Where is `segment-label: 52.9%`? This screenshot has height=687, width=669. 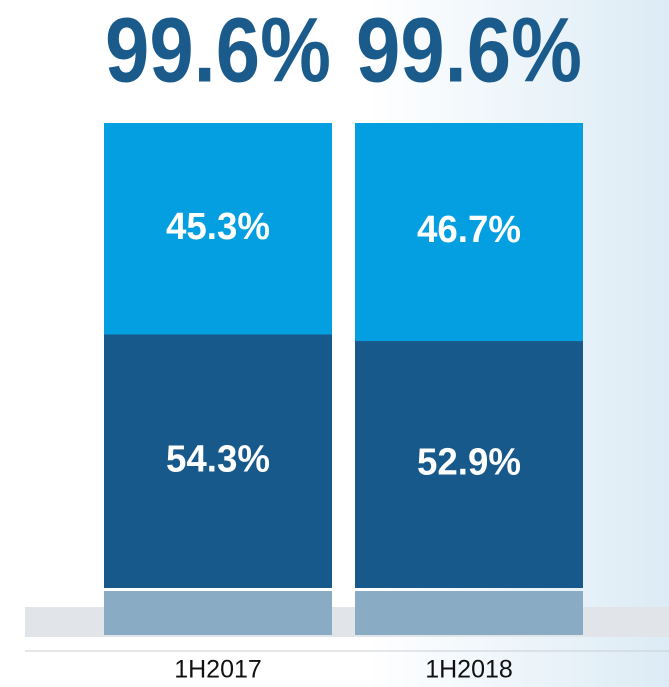 segment-label: 52.9% is located at coordinates (469, 463).